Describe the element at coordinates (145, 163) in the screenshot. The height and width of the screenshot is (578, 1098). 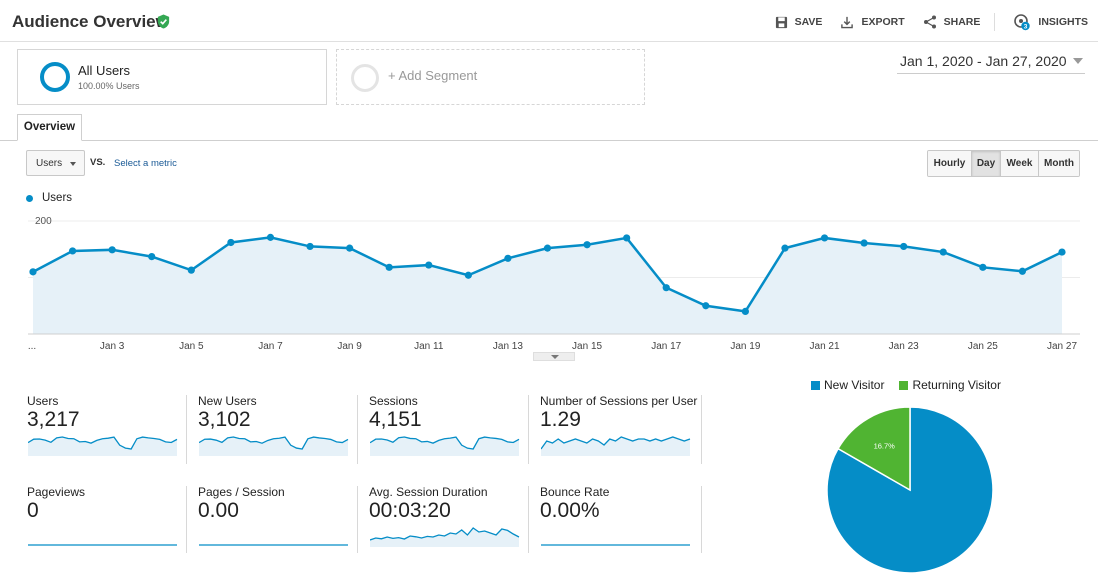
I see `select-metric-link: Select a metric` at that location.